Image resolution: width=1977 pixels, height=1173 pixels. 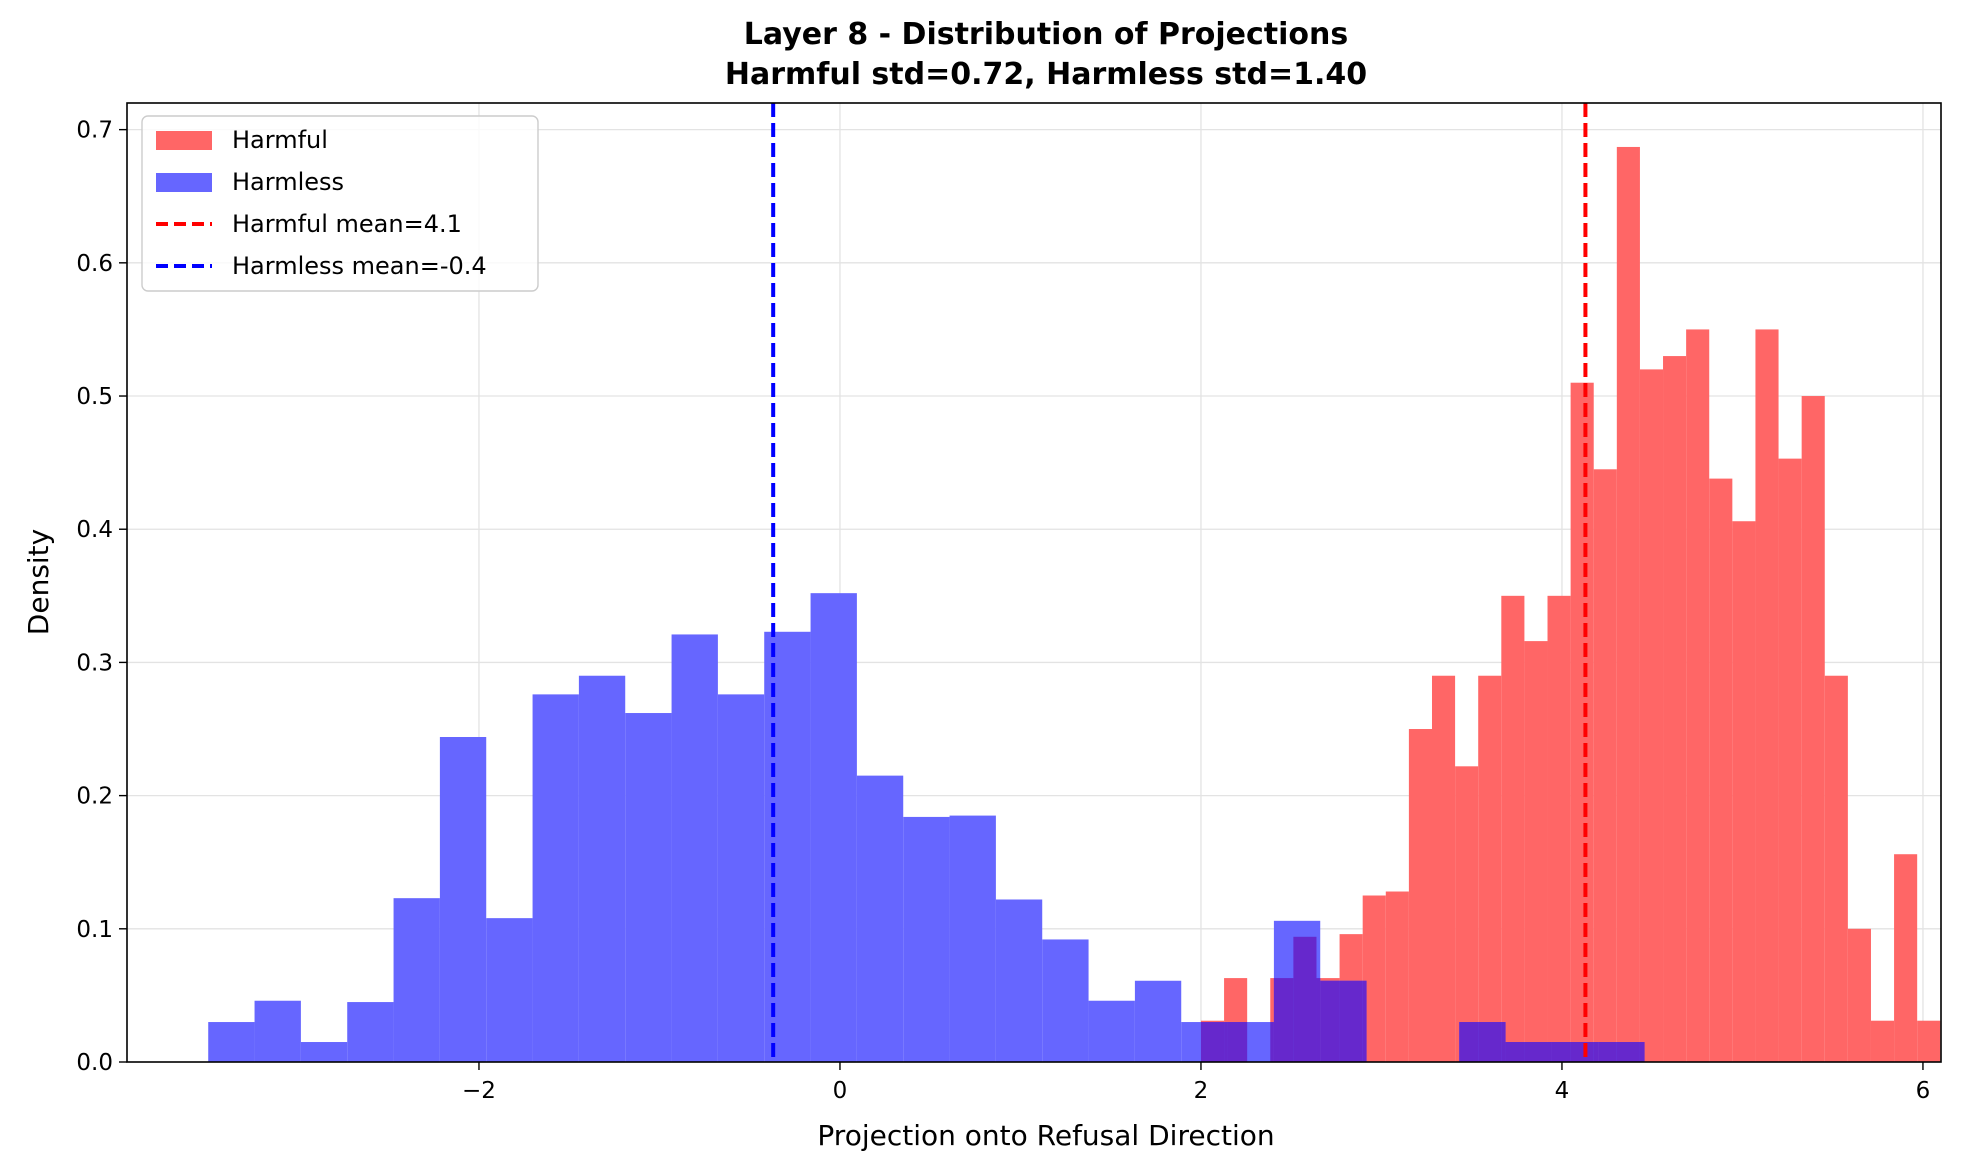 What do you see at coordinates (94, 397) in the screenshot?
I see `y-tick-label: 0.5` at bounding box center [94, 397].